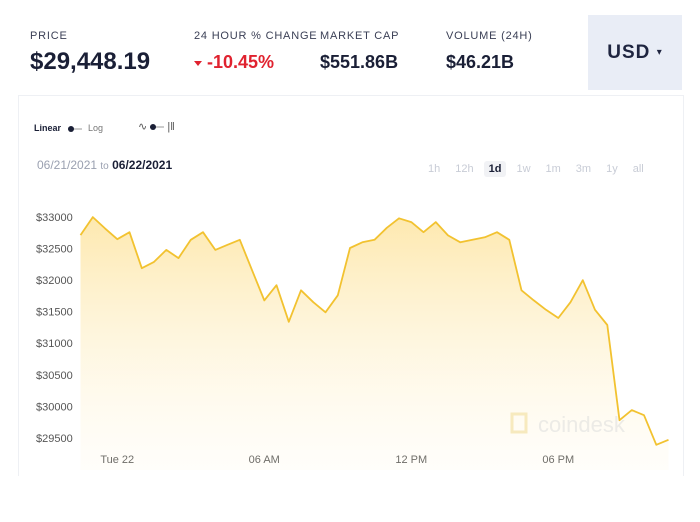 Image resolution: width=700 pixels, height=522 pixels. I want to click on timeframes: 1h 12h 1d 1w 1m 3m 1y all, so click(533, 169).